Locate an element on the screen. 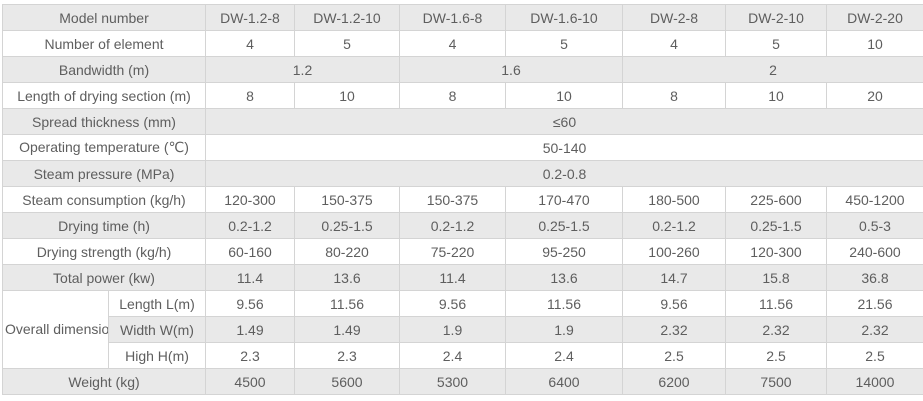 The width and height of the screenshot is (923, 401). row-label: Bandwidth (m) is located at coordinates (104, 69).